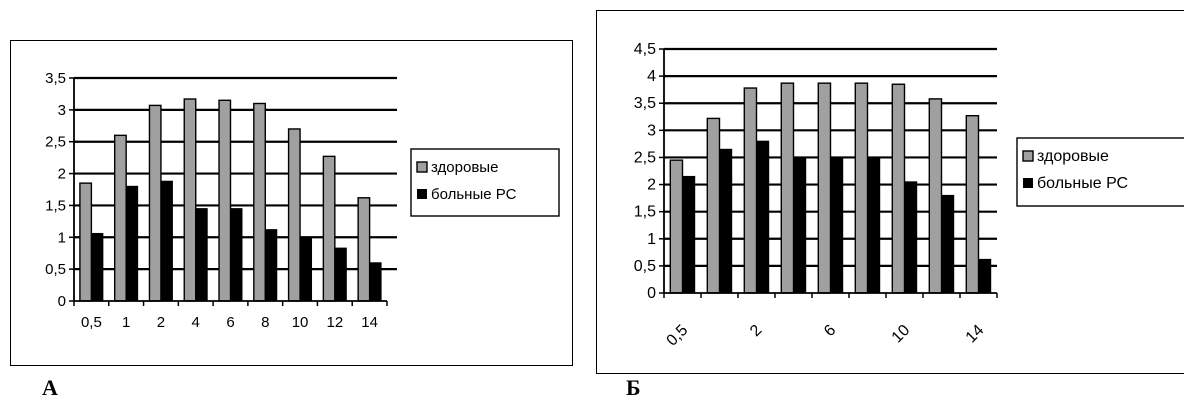 The height and width of the screenshot is (405, 1184). Describe the element at coordinates (651, 185) in the screenshot. I see `chart-b-y-tick-label: 2` at that location.